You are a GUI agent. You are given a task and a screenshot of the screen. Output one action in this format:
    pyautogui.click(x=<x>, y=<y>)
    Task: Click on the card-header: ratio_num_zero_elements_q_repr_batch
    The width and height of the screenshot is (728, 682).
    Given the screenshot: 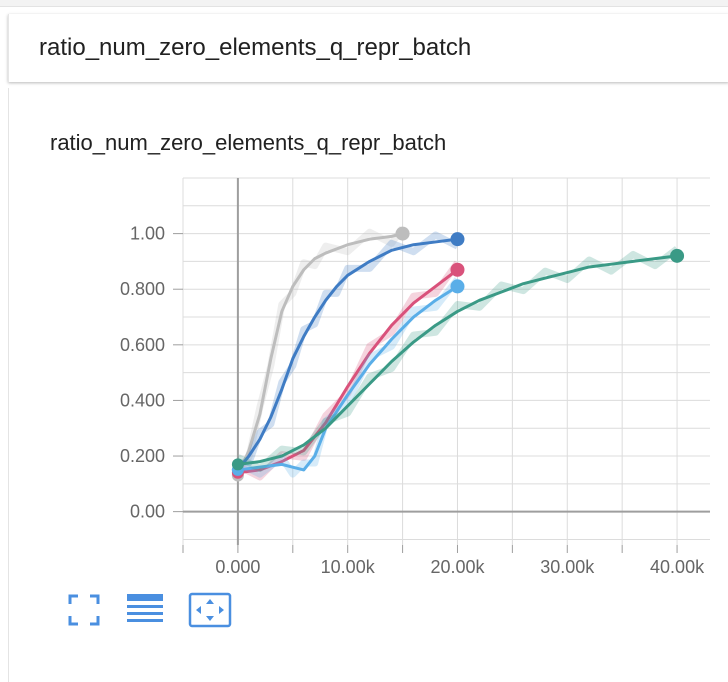 What is the action you would take?
    pyautogui.click(x=368, y=48)
    